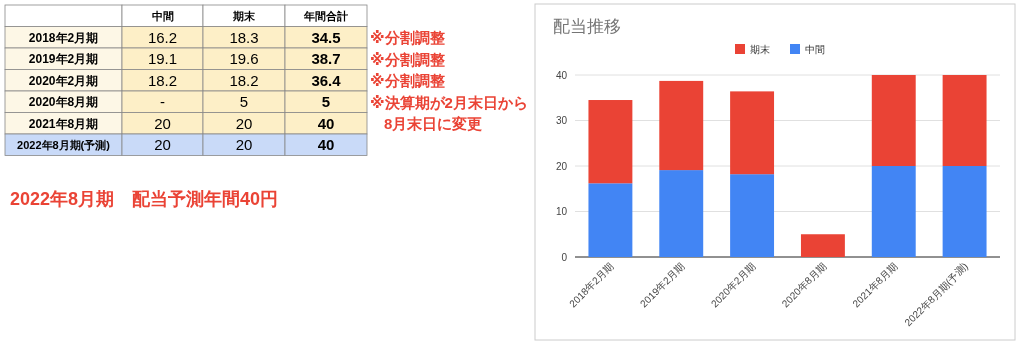 The width and height of the screenshot is (1024, 344). Describe the element at coordinates (63, 123) in the screenshot. I see `category-label: 2021年8月期` at that location.